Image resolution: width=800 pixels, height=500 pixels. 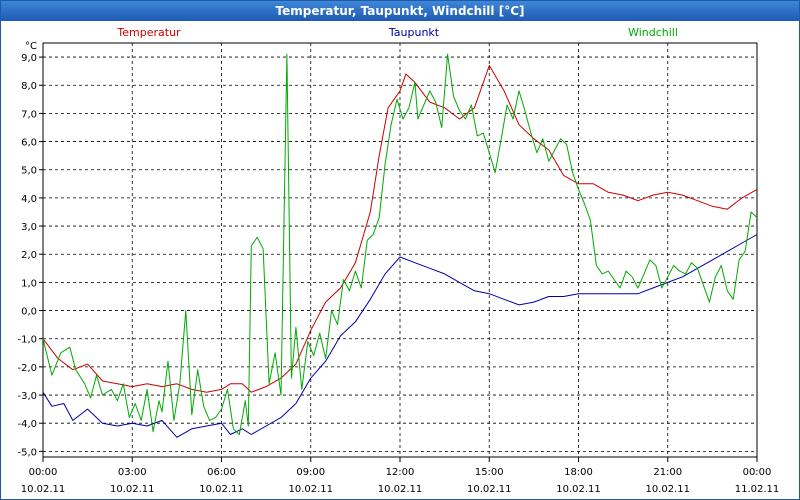 I want to click on x-tick-time: 12:00, so click(x=400, y=472).